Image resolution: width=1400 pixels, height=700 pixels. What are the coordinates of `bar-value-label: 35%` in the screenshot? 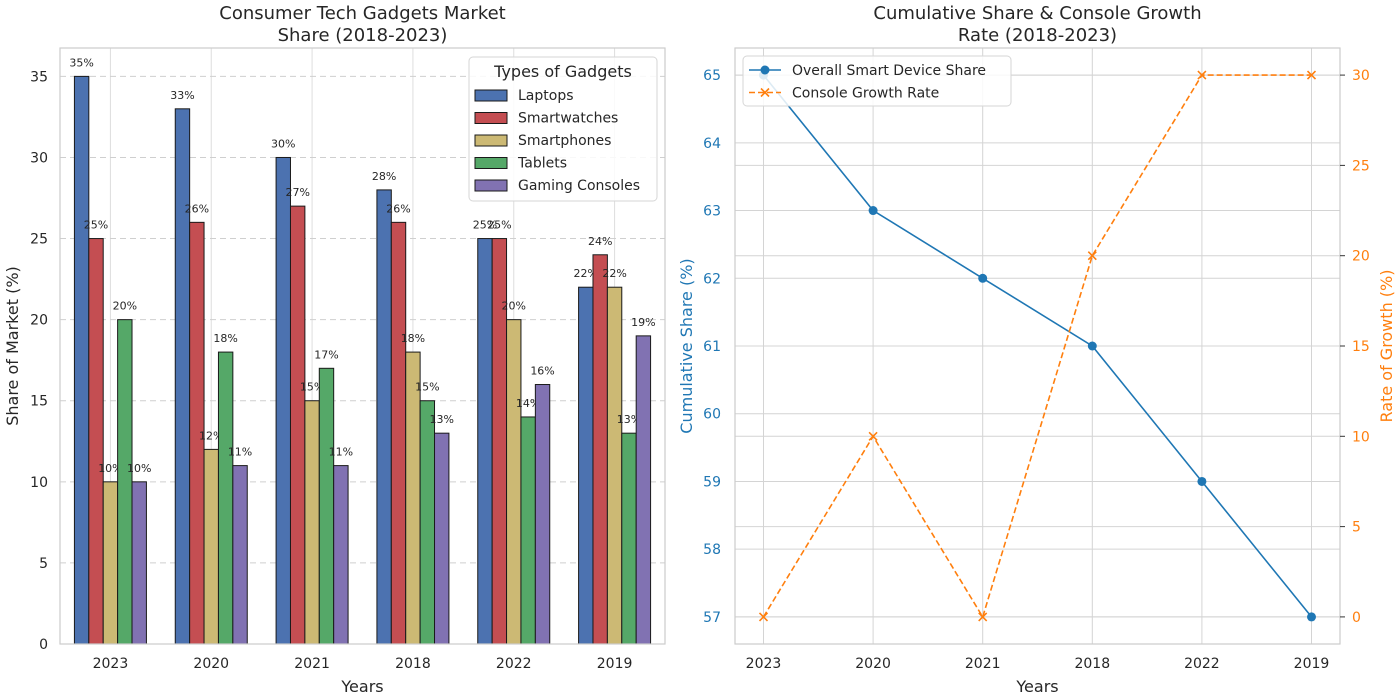 It's located at (81, 62).